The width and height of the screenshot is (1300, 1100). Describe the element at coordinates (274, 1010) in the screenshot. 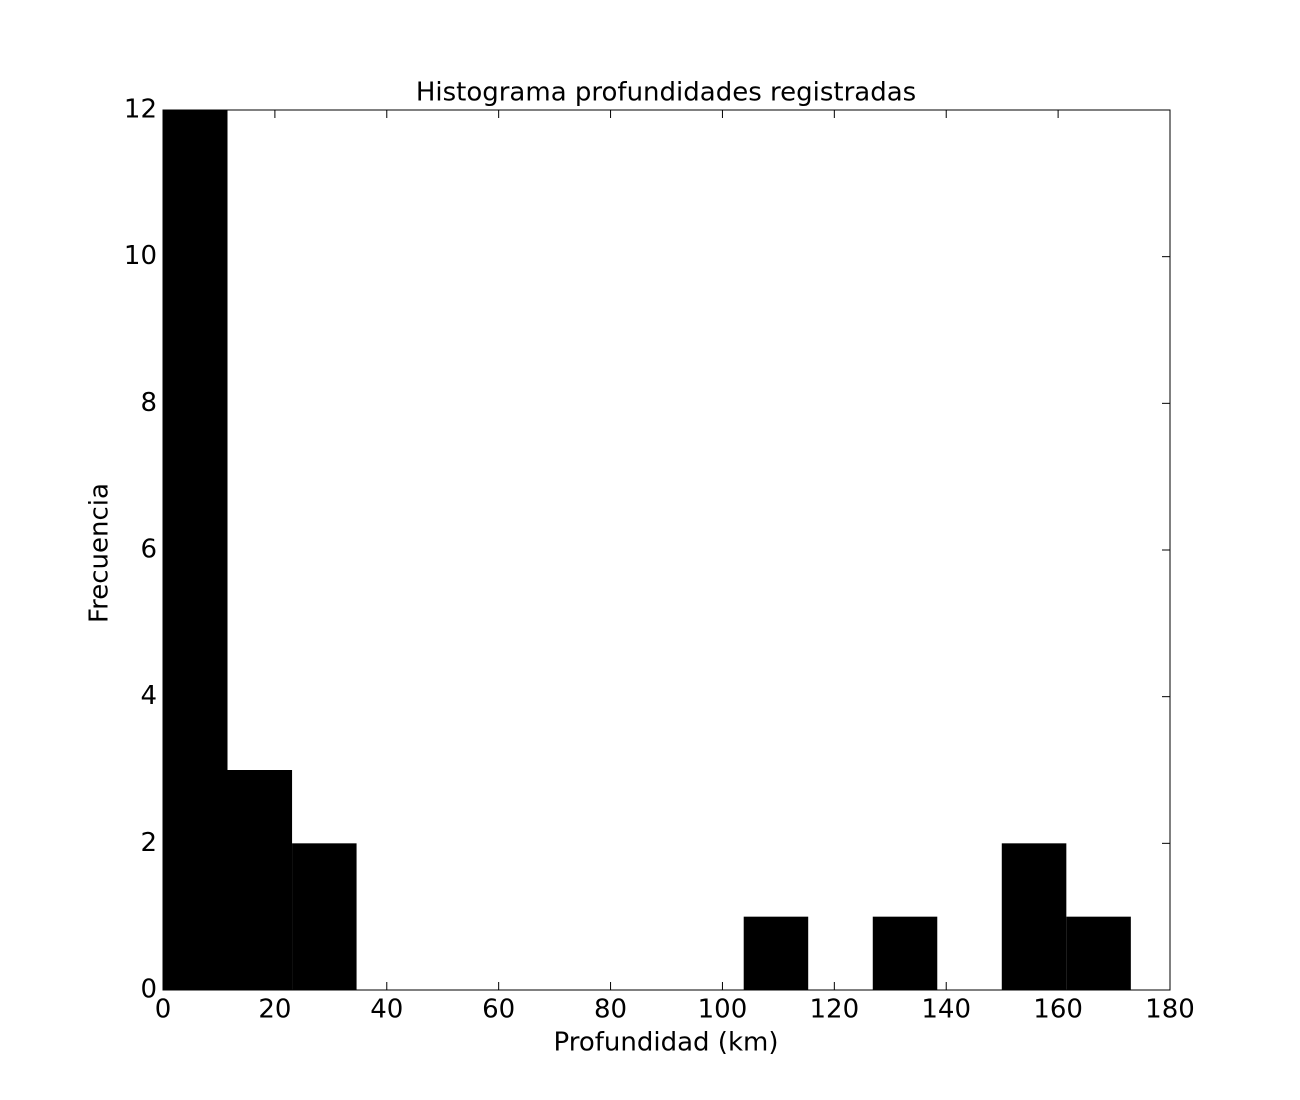

I see `x-tick-label: 20` at that location.